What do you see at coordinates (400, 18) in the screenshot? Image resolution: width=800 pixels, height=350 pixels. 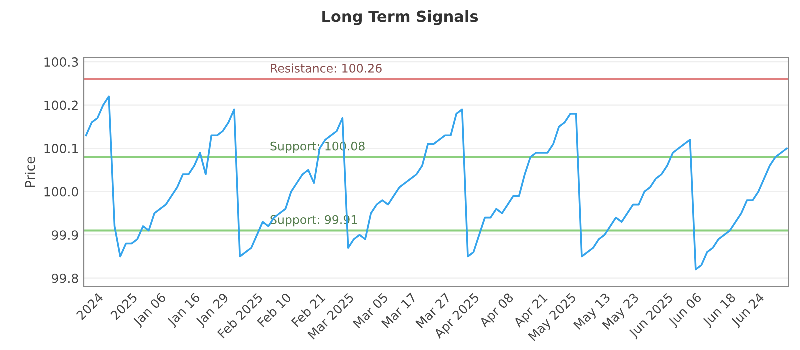 I see `chart-title: Long Term Signals` at bounding box center [400, 18].